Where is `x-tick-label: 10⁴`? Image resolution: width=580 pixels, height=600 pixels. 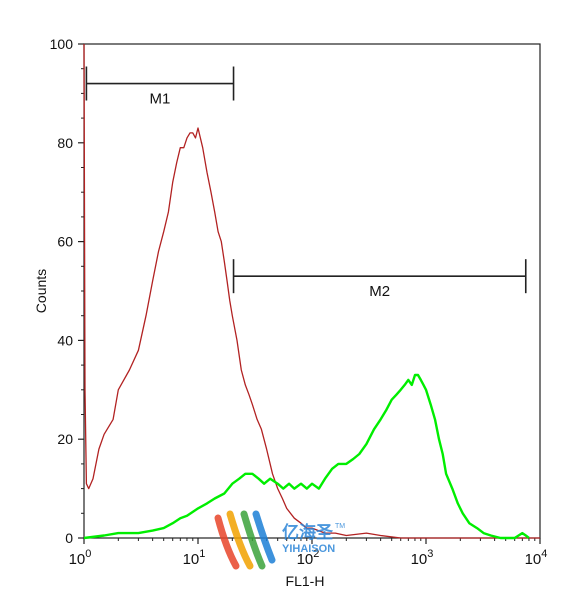 x-tick-label: 10⁴ is located at coordinates (536, 558).